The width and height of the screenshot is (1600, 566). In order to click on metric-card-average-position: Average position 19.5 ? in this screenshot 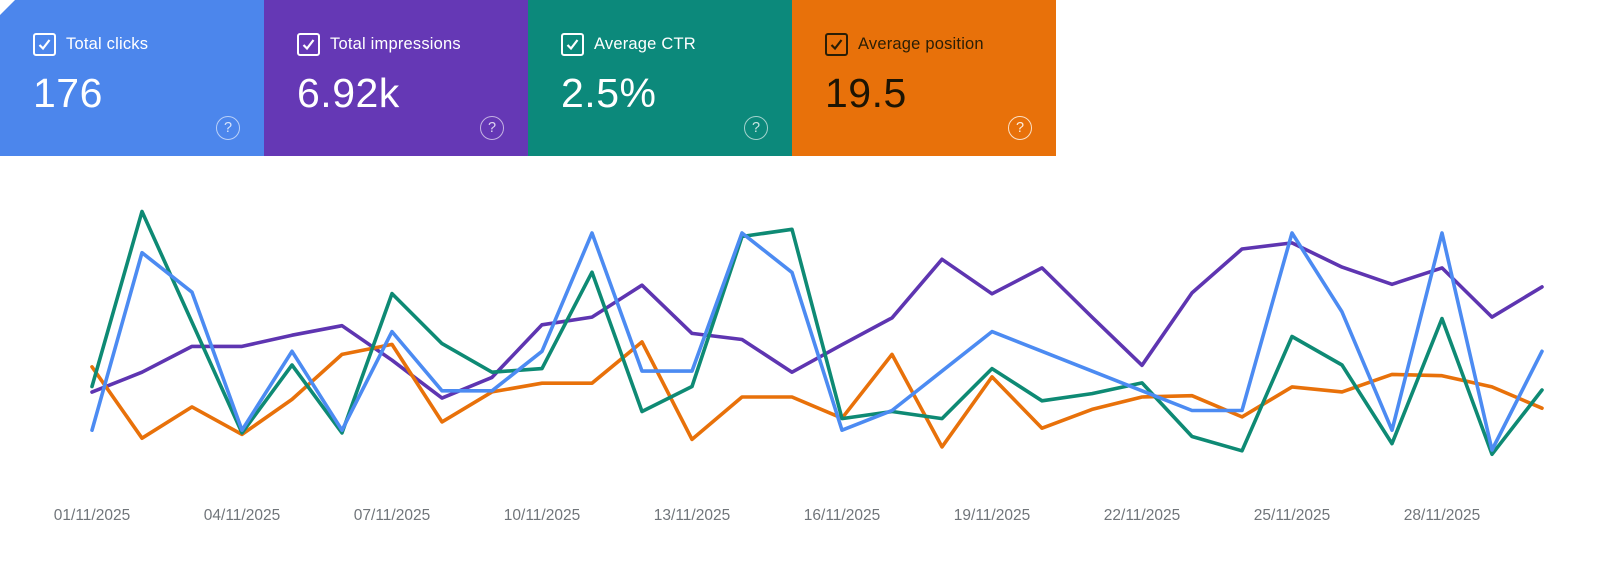, I will do `click(924, 78)`.